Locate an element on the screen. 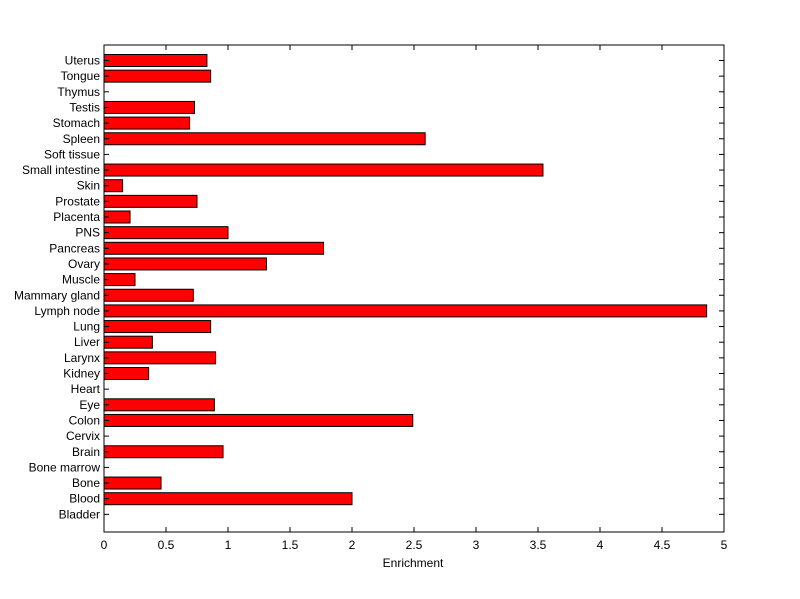 The image size is (800, 599). y-tick-label-bladder: Bladder is located at coordinates (79, 514).